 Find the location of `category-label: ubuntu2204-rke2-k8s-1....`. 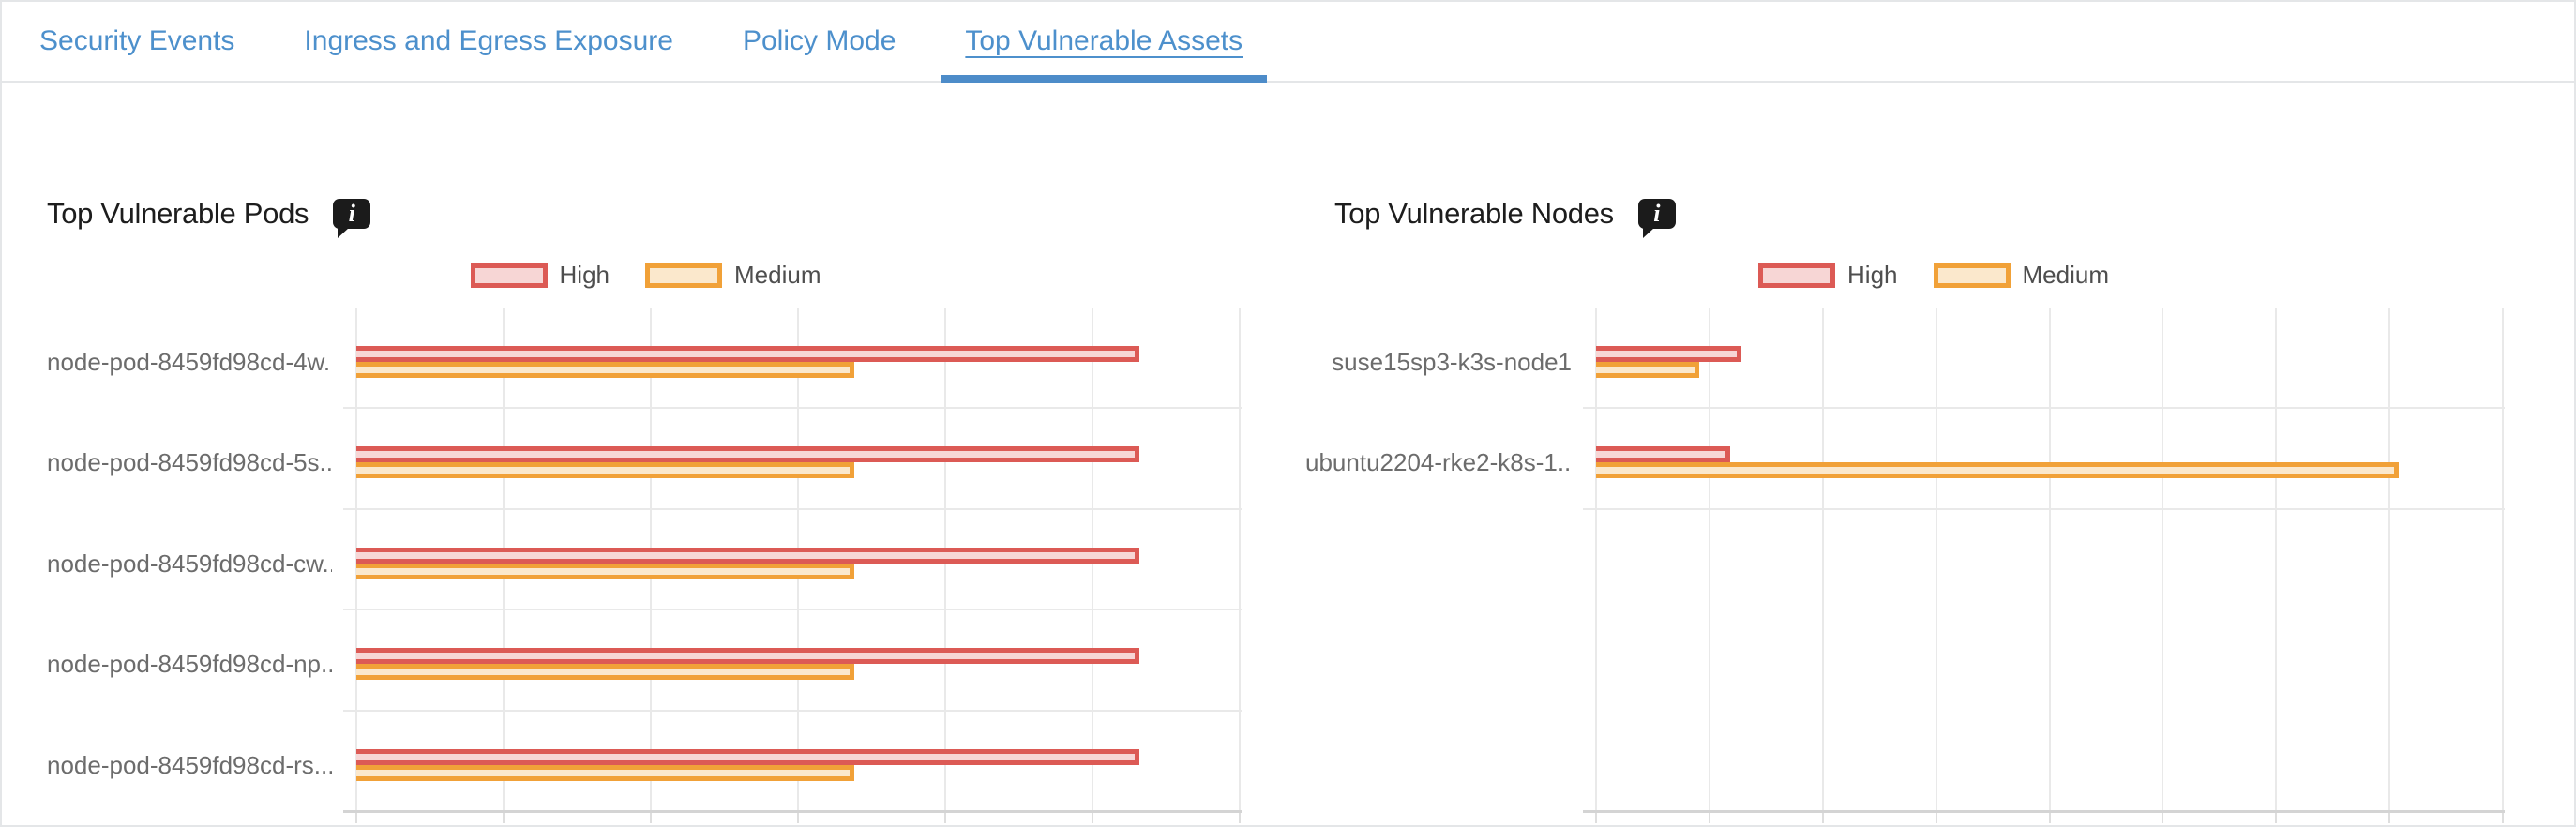

category-label: ubuntu2204-rke2-k8s-1.... is located at coordinates (1438, 463).